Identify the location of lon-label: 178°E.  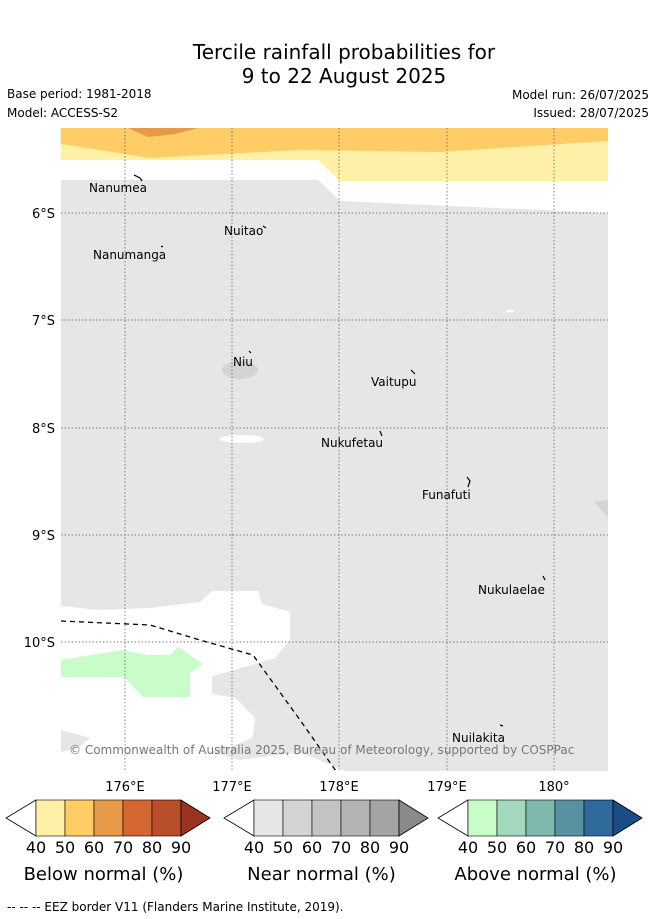
(339, 787).